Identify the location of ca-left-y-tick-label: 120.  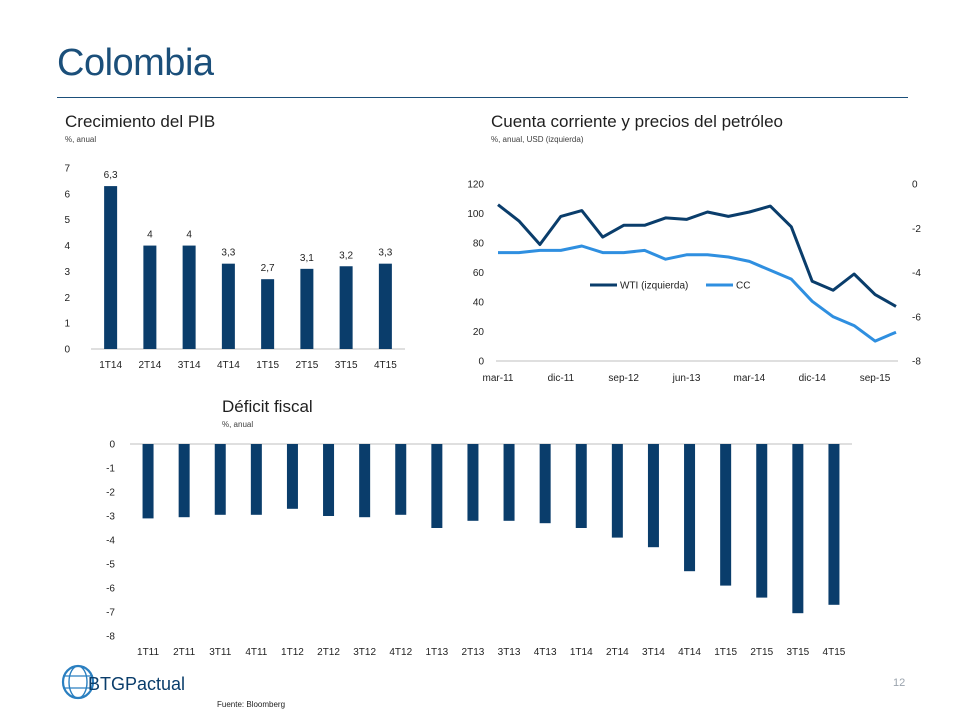
(475, 185).